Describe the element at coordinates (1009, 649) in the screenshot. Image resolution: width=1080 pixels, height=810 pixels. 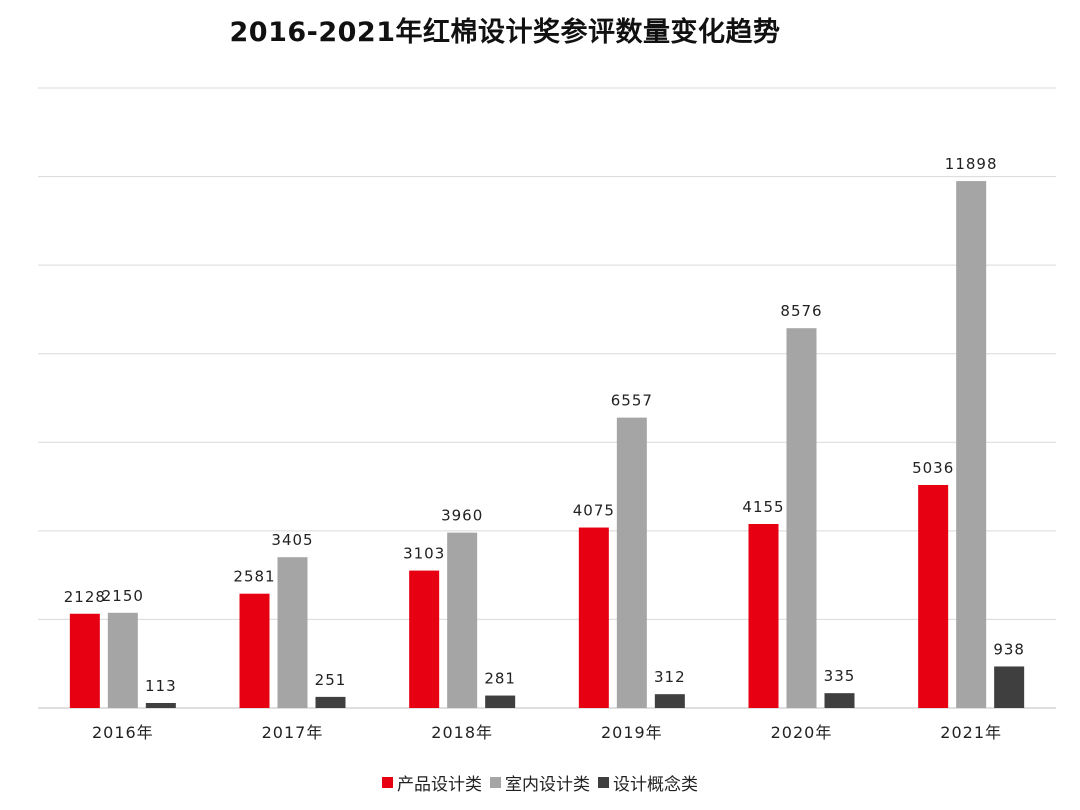
I see `data-label: 938` at that location.